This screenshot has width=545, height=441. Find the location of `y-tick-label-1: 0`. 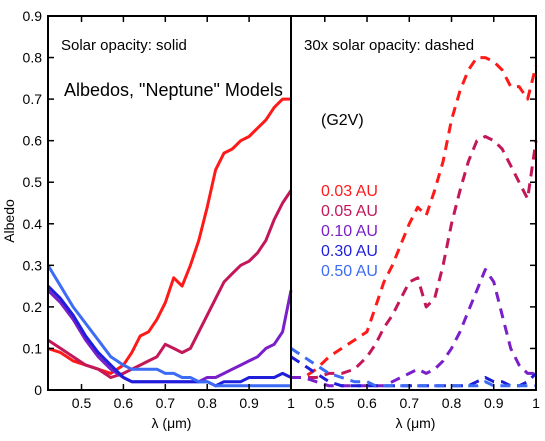

y-tick-label-1: 0 is located at coordinates (38, 390).